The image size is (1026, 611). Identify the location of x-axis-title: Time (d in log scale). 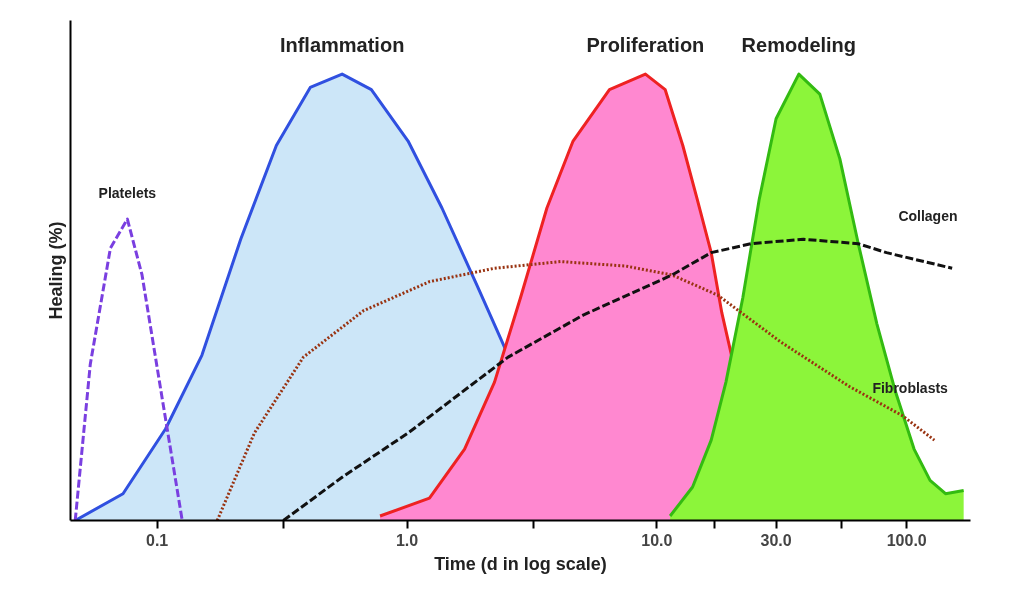
(520, 563).